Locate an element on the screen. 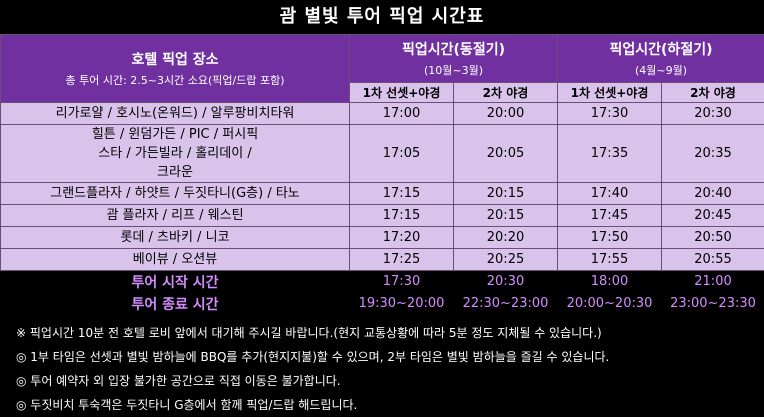 This screenshot has width=764, height=417. tour-start-row: 투어 시작 시간 17:30 20:30 18:00 21:00 is located at coordinates (382, 282).